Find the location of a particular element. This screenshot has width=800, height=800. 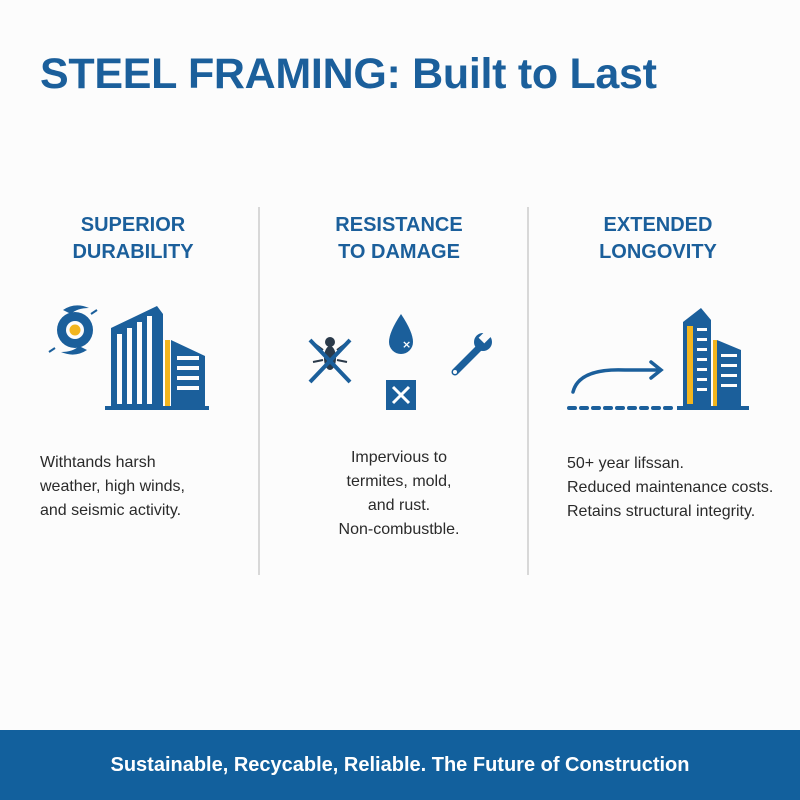

tall-building-icon is located at coordinates (713, 359).